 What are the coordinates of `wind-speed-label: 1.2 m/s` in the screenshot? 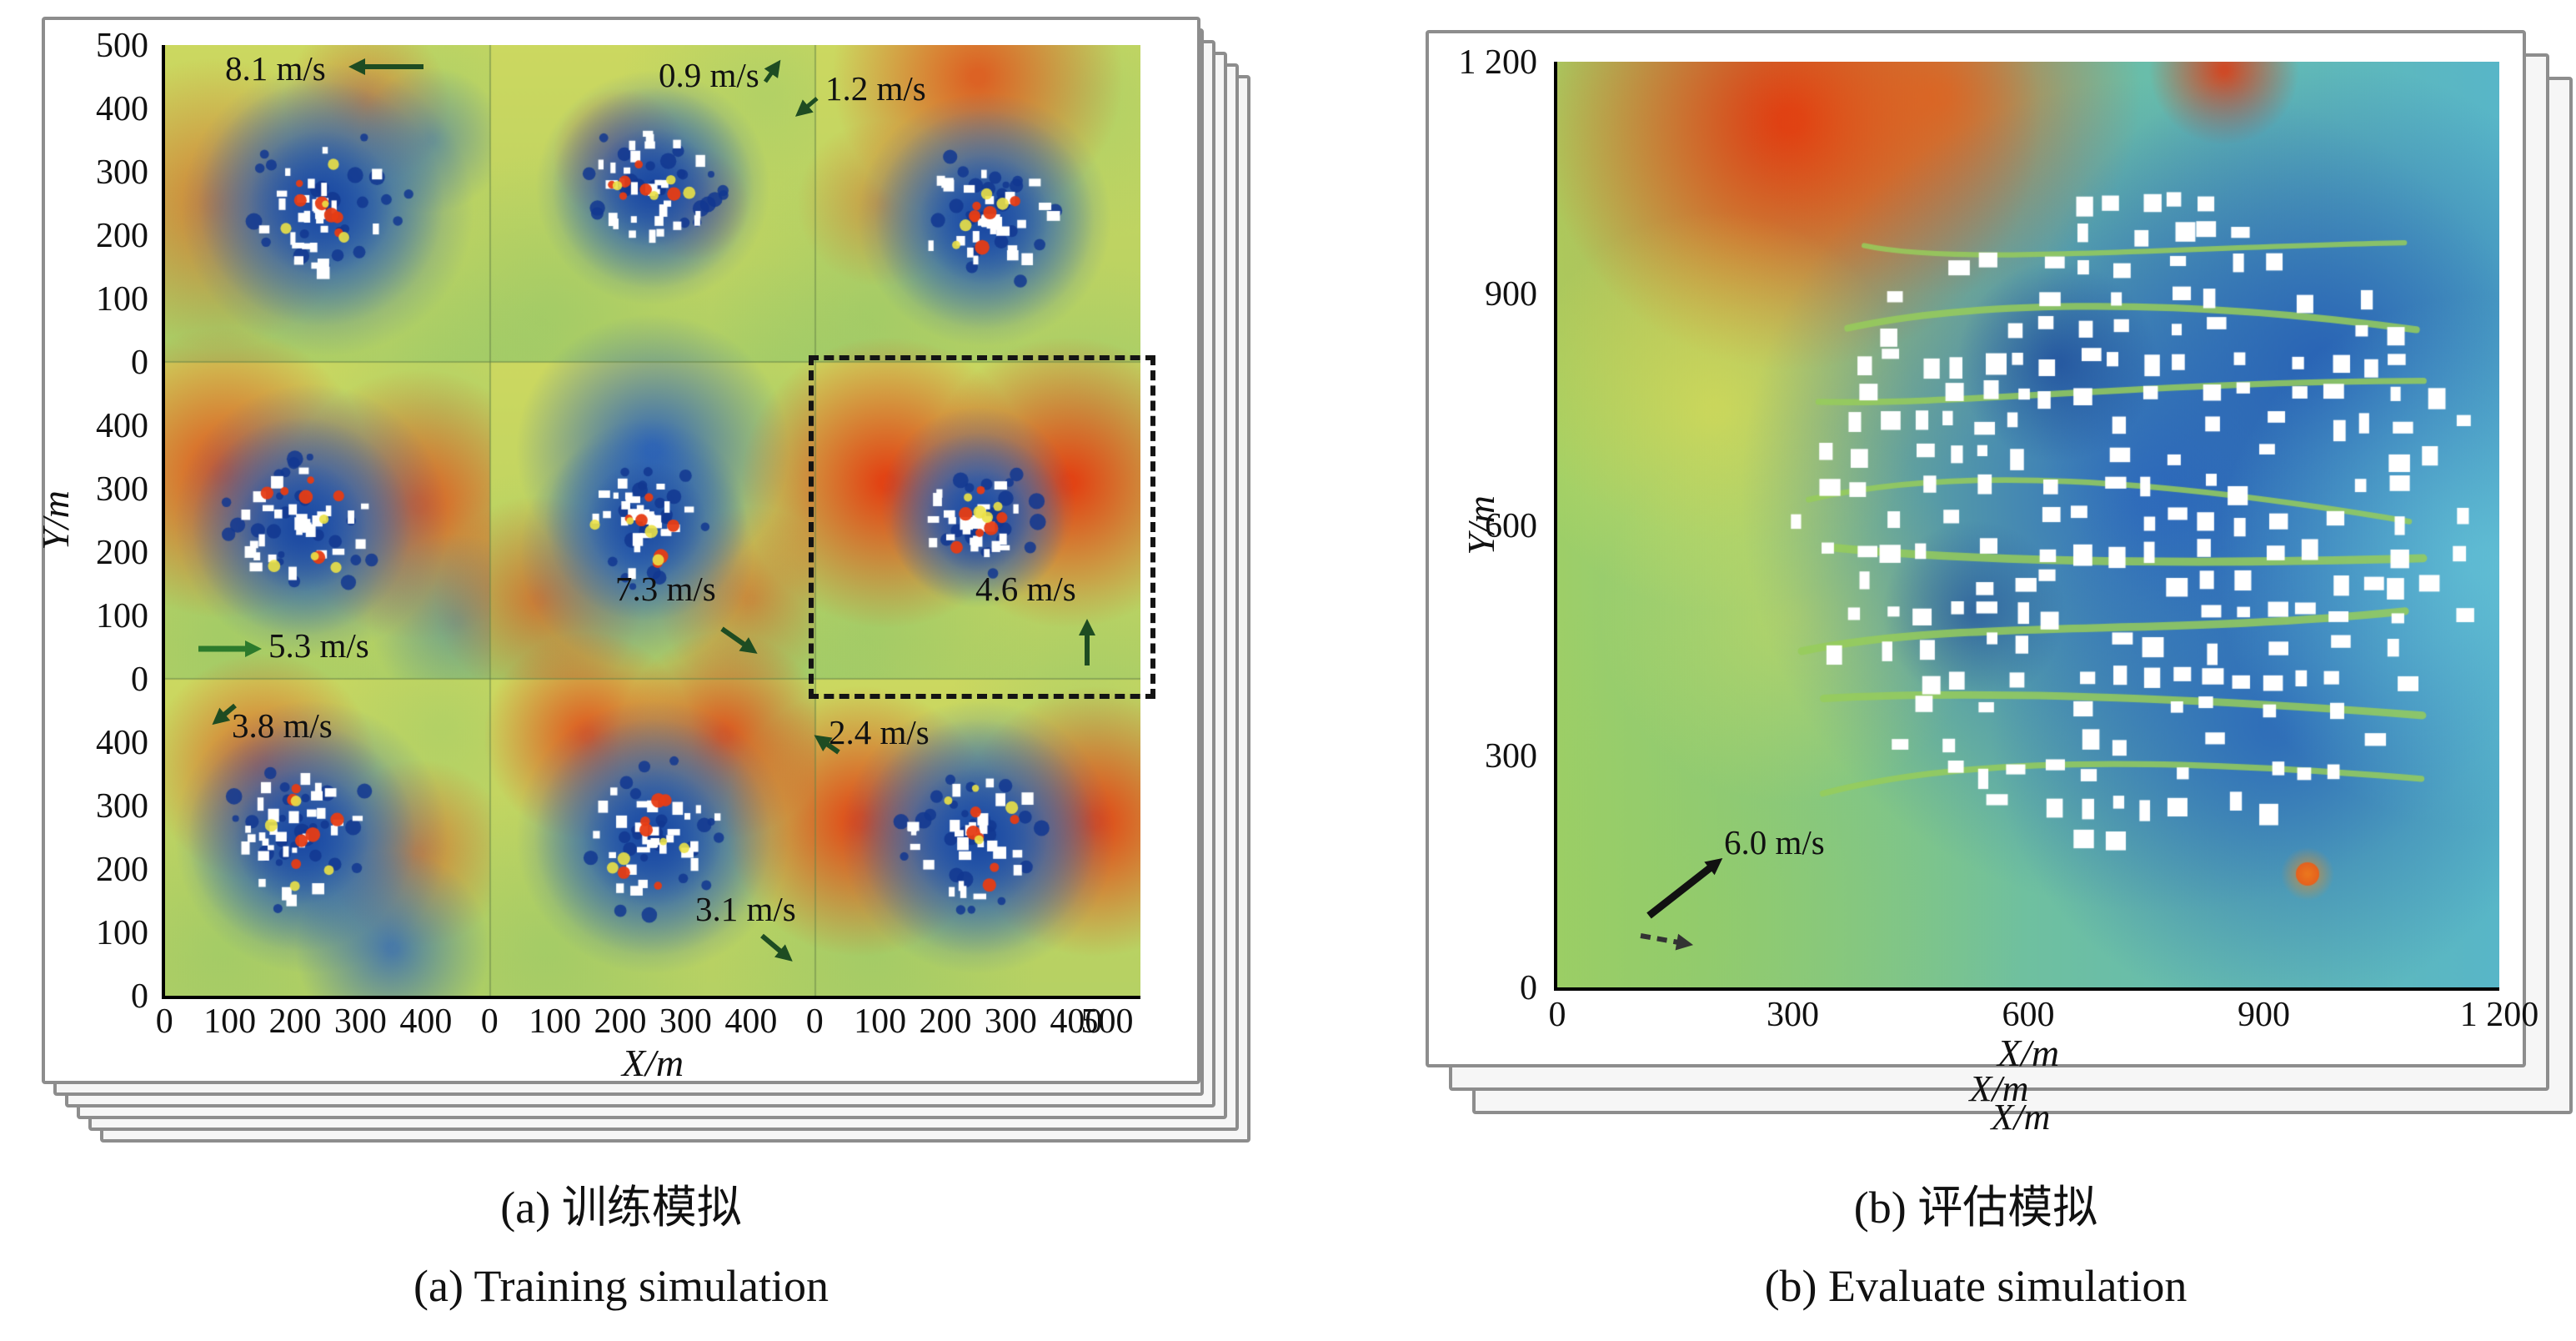 It's located at (875, 90).